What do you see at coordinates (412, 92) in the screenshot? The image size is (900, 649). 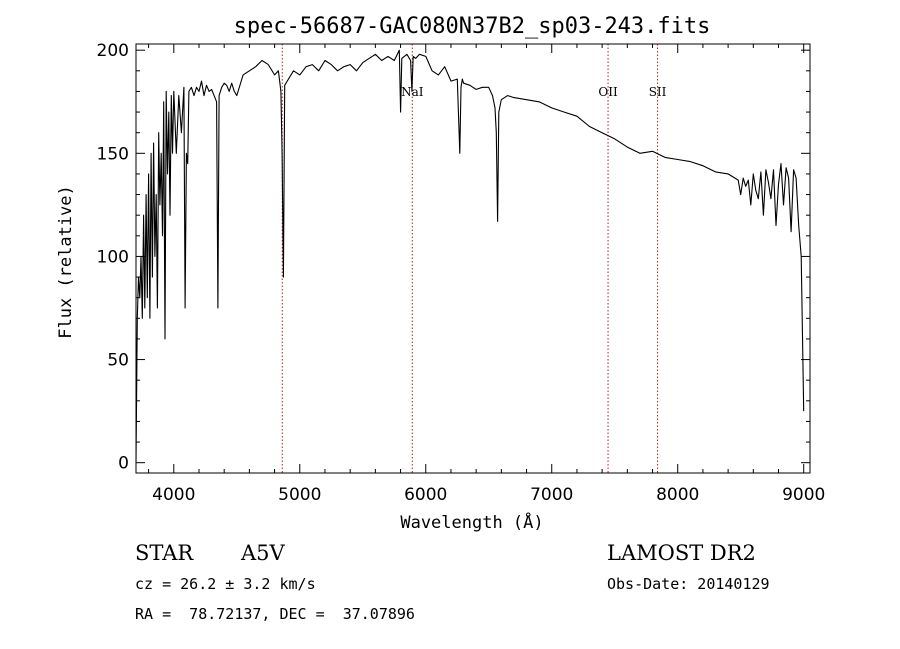 I see `marker-label-1: NaI` at bounding box center [412, 92].